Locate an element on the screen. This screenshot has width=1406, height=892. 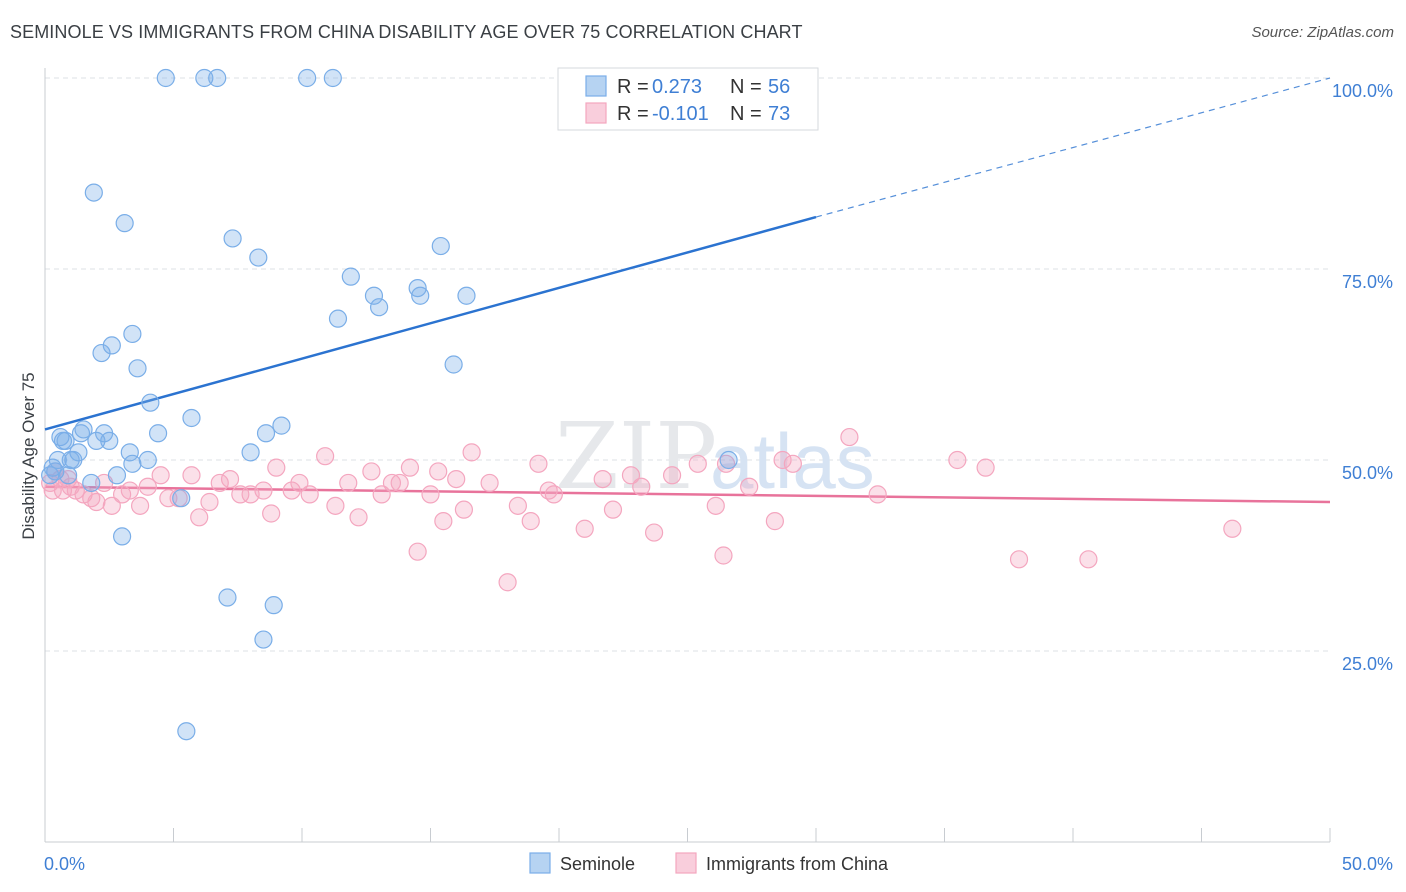
y-tick-label: 75.0% is located at coordinates (1367, 282).